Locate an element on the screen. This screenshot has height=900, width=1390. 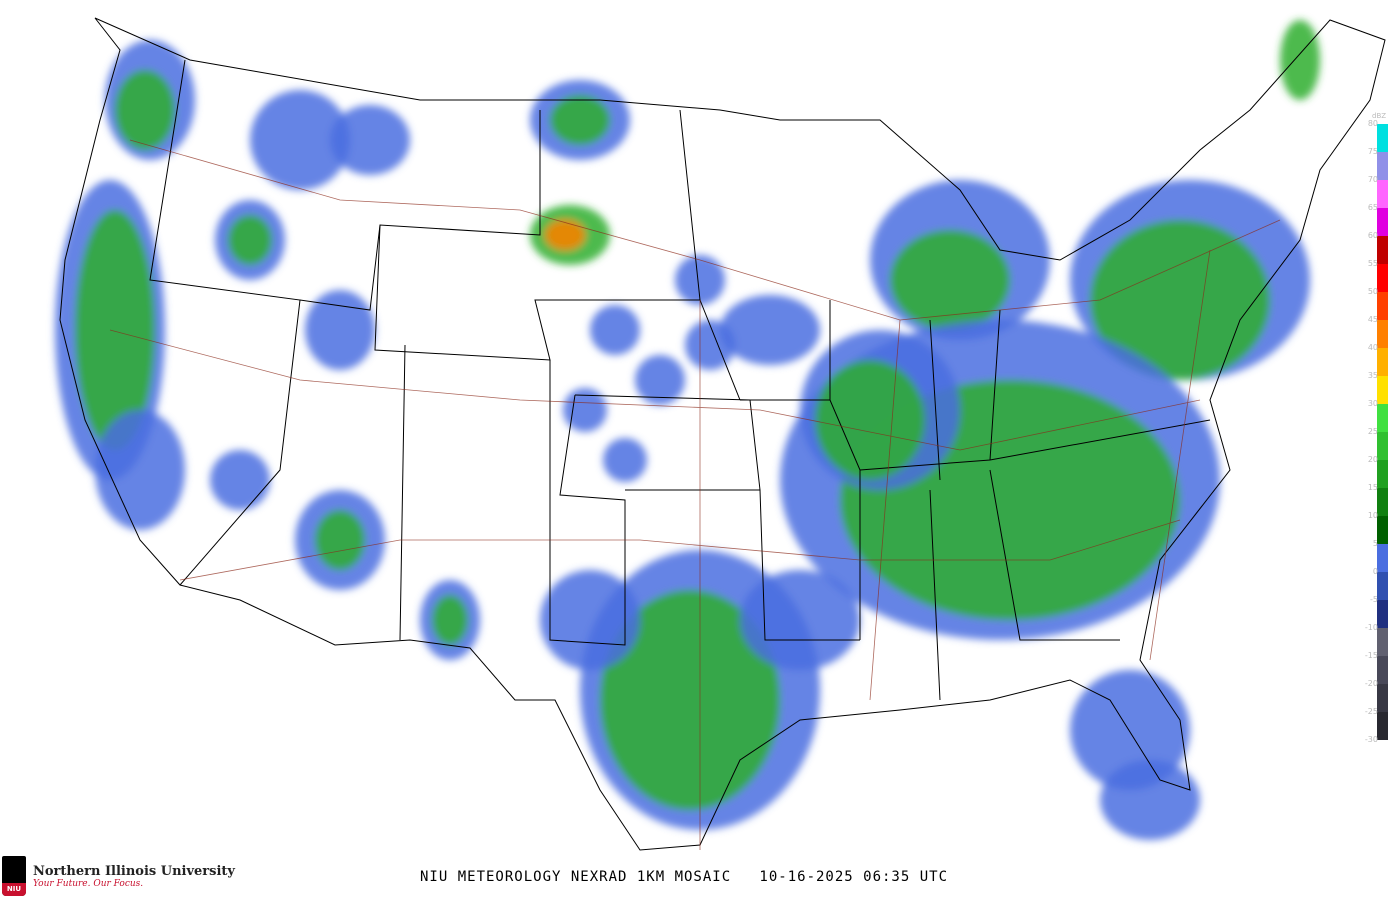
legend-label: -5 is located at coordinates (1374, 599).